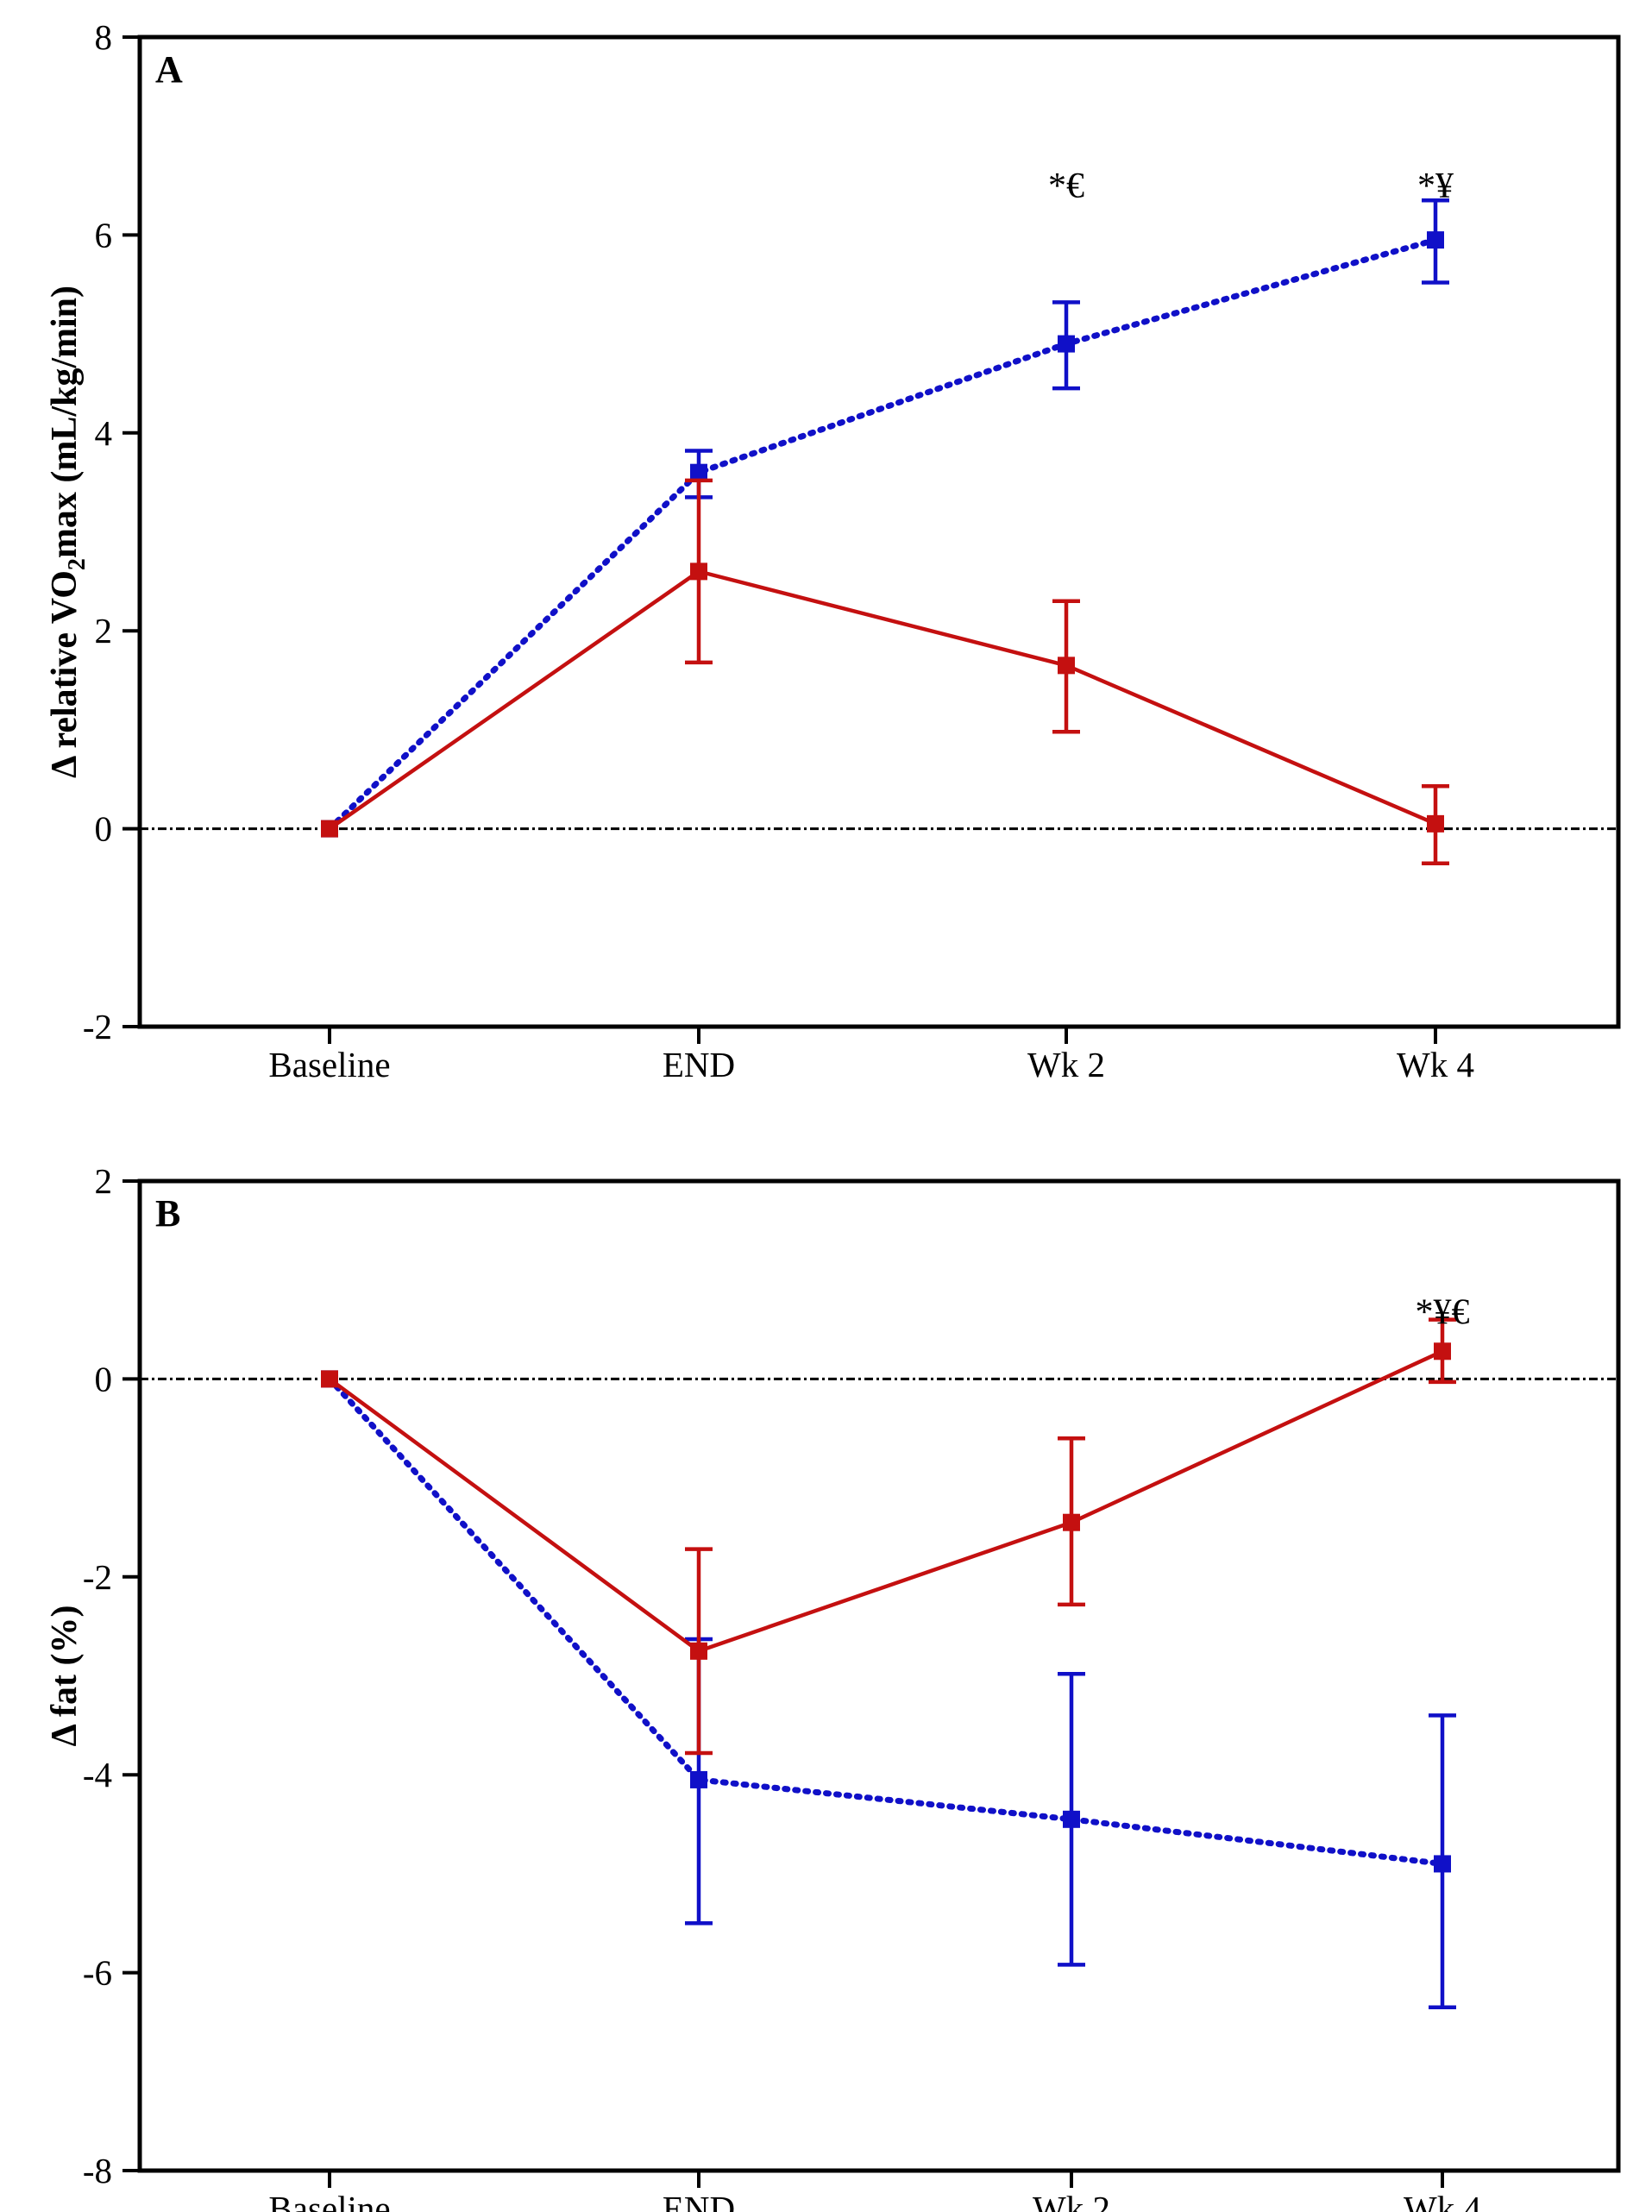 The image size is (1652, 2212). I want to click on panel-a-y-title-subscript: 2, so click(77, 564).